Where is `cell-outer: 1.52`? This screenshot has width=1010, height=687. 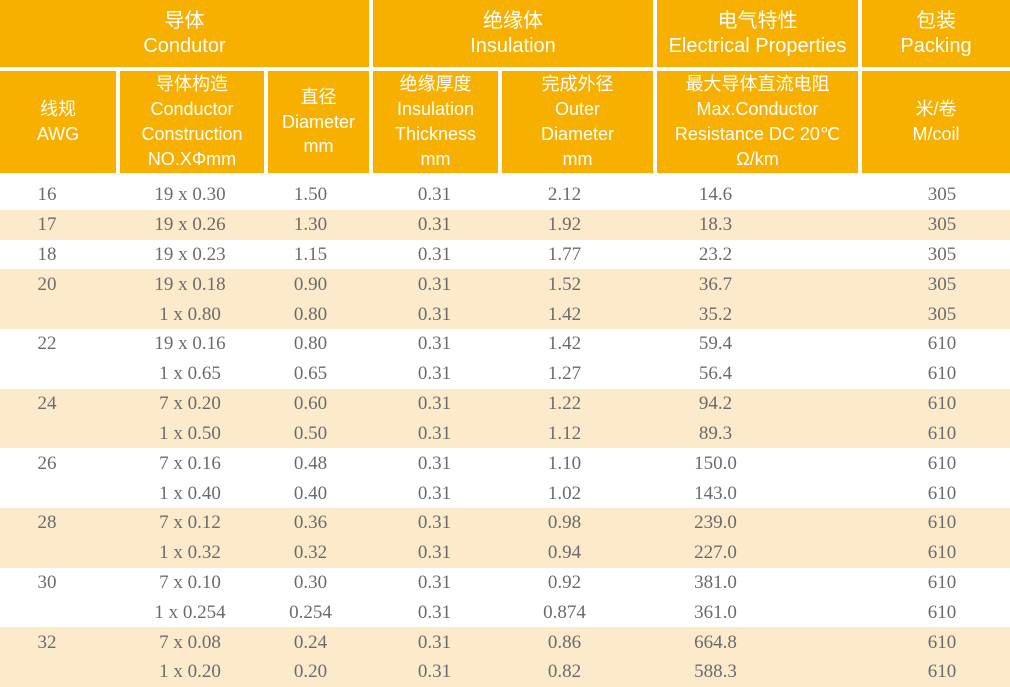
cell-outer: 1.52 is located at coordinates (564, 284).